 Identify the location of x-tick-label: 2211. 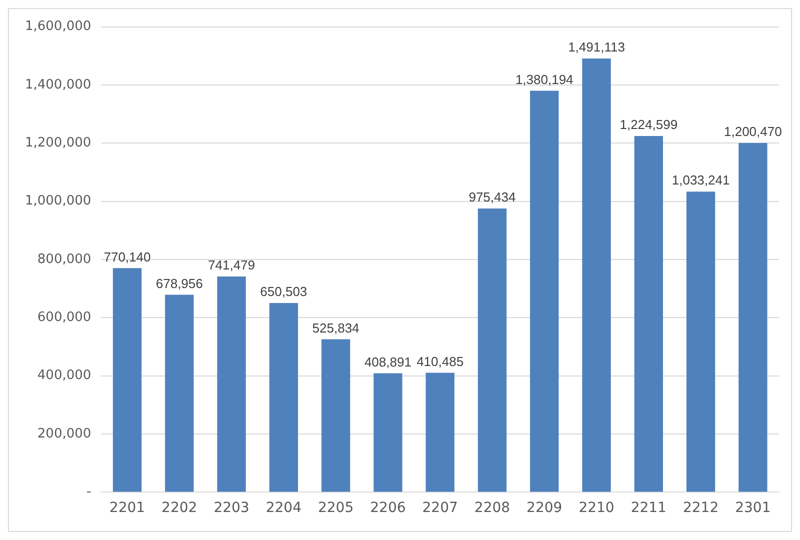
(648, 508).